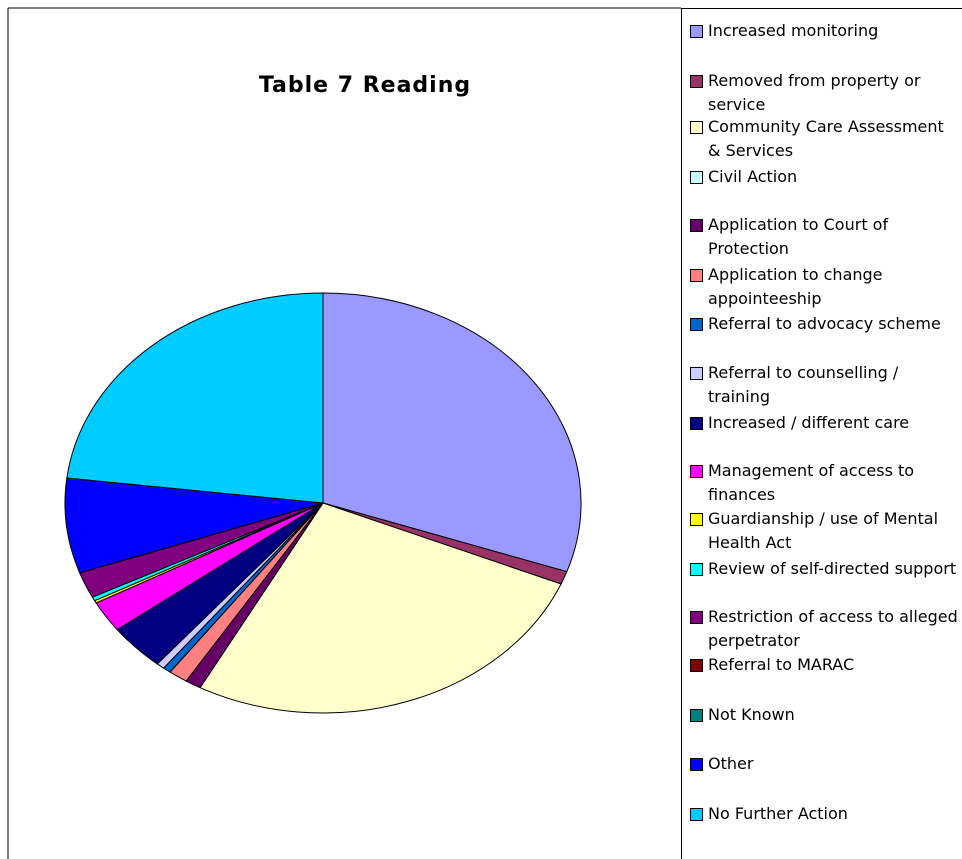 This screenshot has width=962, height=859. Describe the element at coordinates (781, 664) in the screenshot. I see `legend-label: Referral to MARAC` at that location.